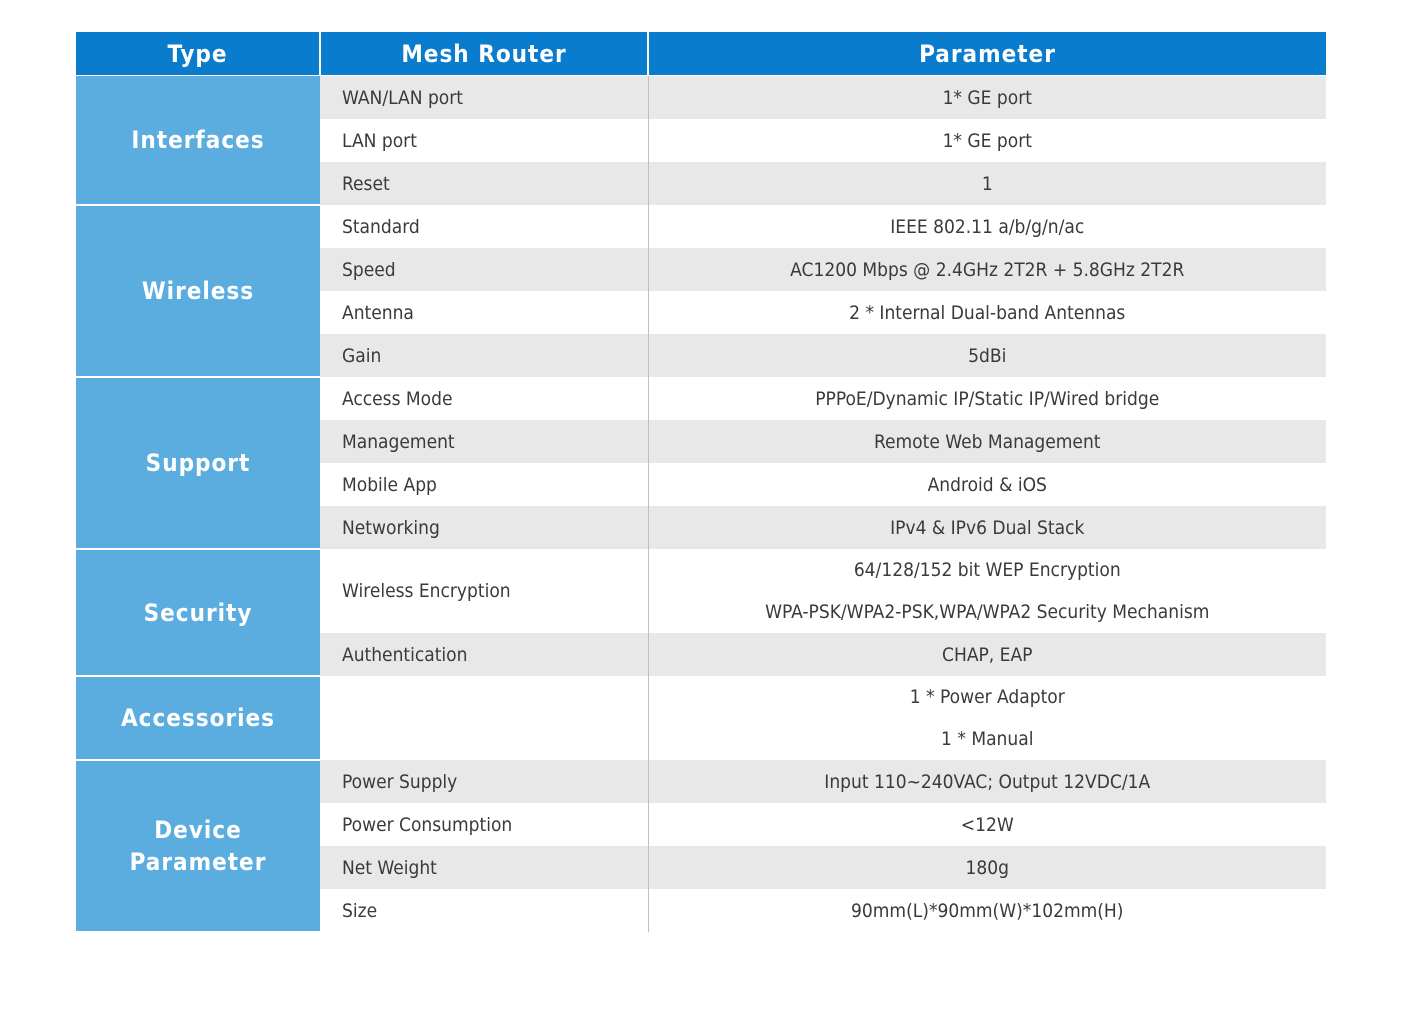 The height and width of the screenshot is (1028, 1401). I want to click on value-line: 1, so click(987, 183).